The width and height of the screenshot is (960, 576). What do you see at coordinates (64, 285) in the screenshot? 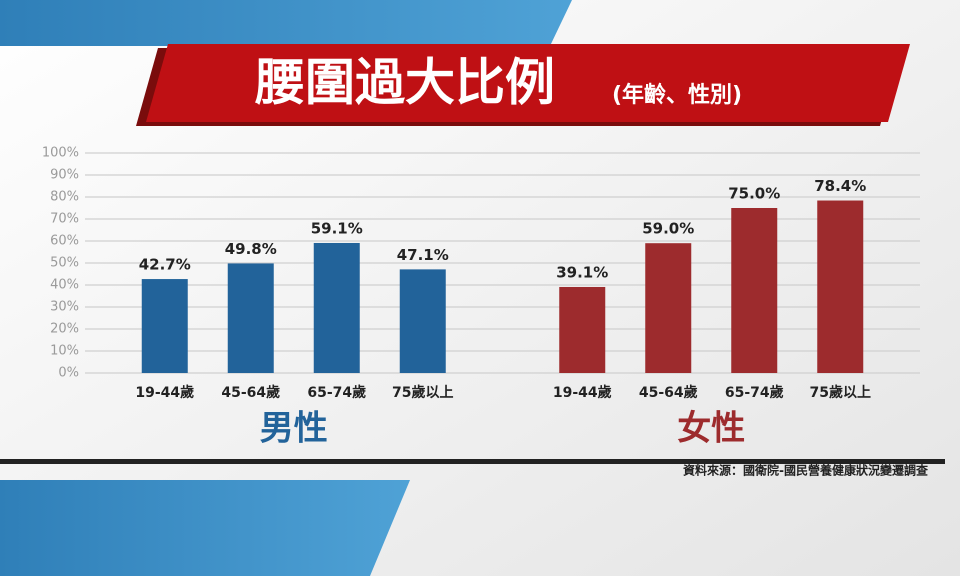
I see `y-tick-label: 40%` at bounding box center [64, 285].